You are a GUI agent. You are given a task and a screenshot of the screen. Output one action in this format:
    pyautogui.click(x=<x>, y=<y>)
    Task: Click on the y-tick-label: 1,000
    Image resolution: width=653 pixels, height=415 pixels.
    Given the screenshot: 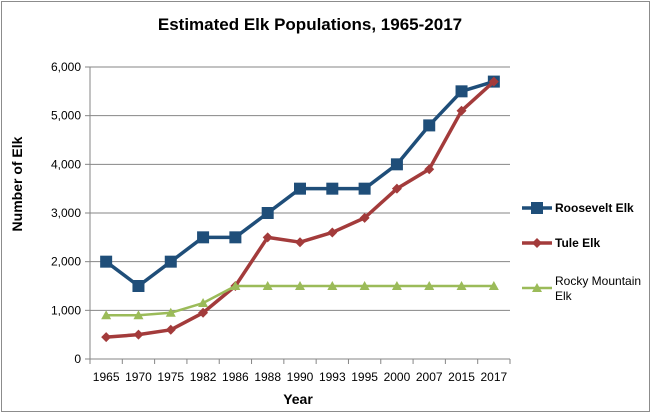 What is the action you would take?
    pyautogui.click(x=66, y=310)
    